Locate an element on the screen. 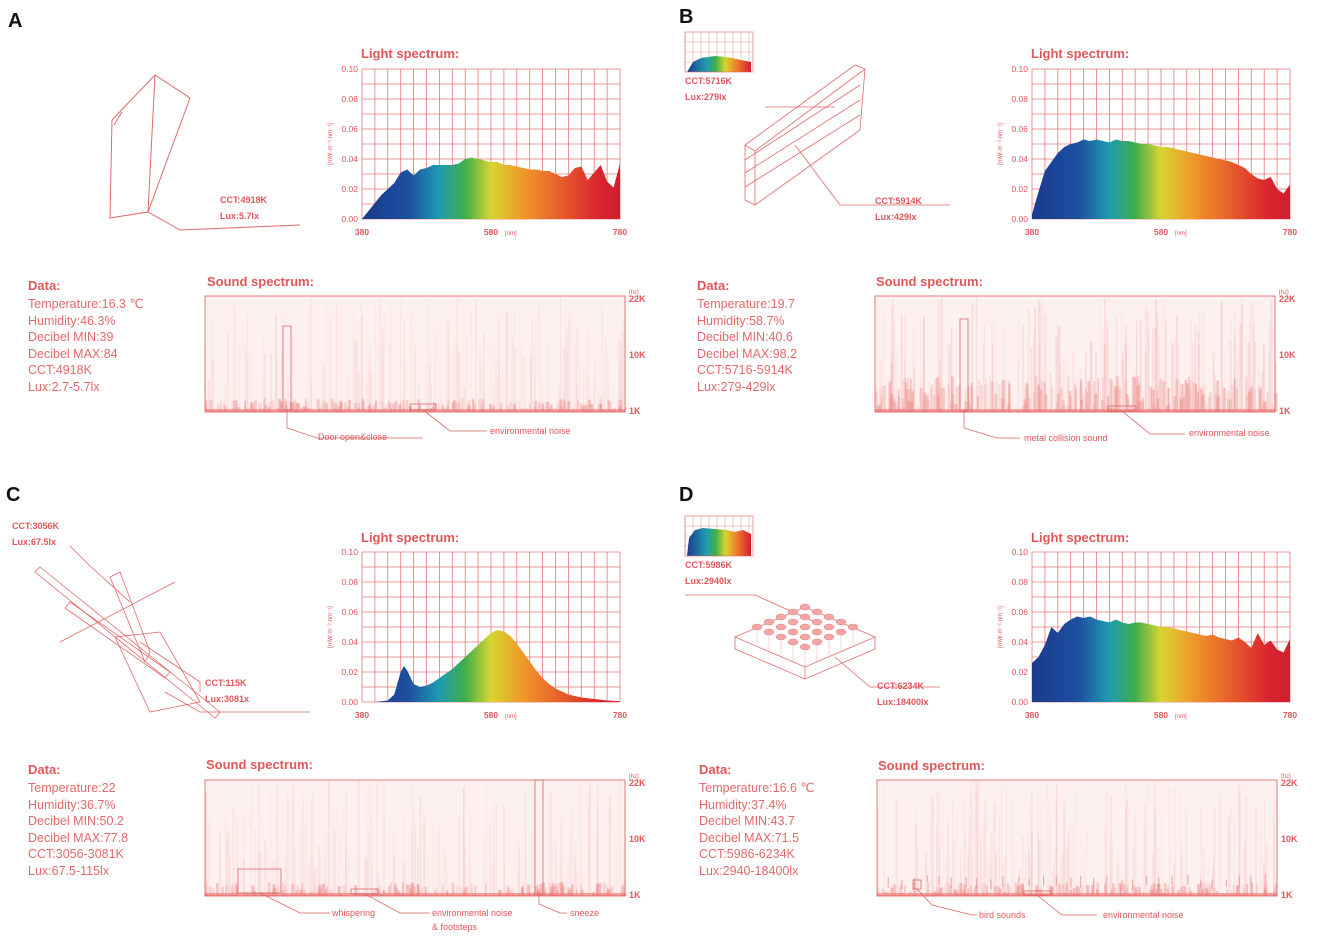 This screenshot has width=1325, height=942. spectrogram-bg is located at coordinates (1075, 354).